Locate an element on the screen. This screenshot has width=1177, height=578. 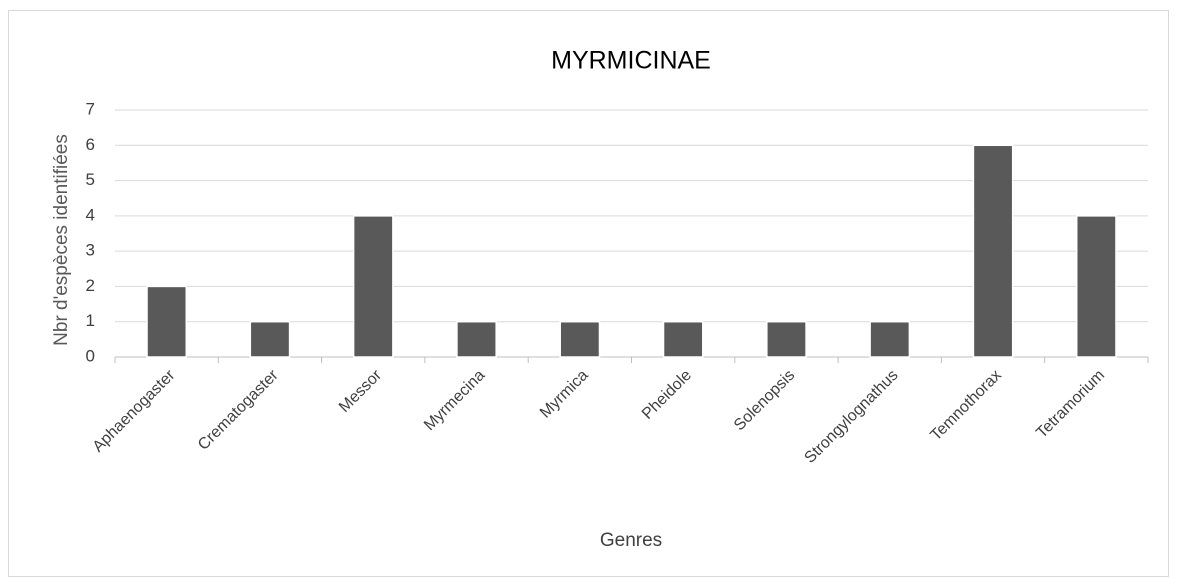
y-tick-label: 0 is located at coordinates (90, 355).